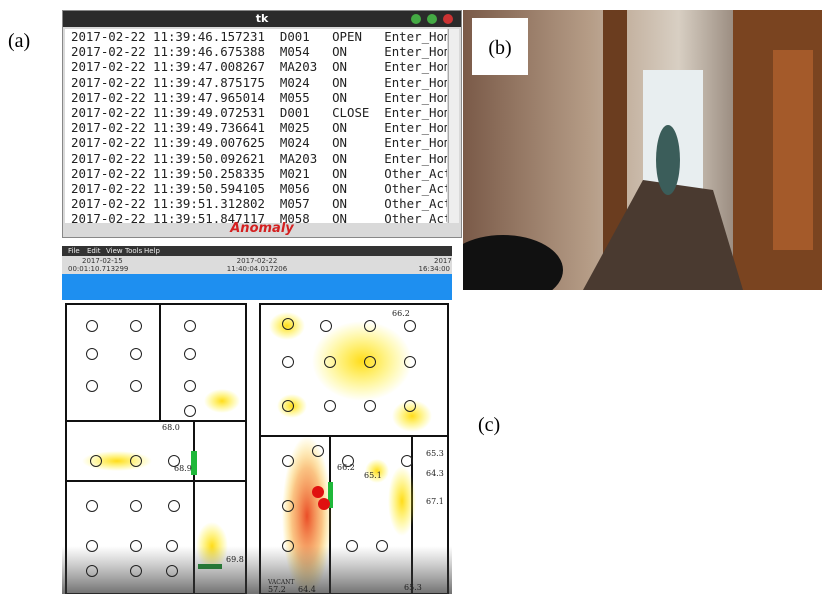 This screenshot has height=594, width=824. Describe the element at coordinates (453, 126) in the screenshot. I see `scrollbar` at that location.